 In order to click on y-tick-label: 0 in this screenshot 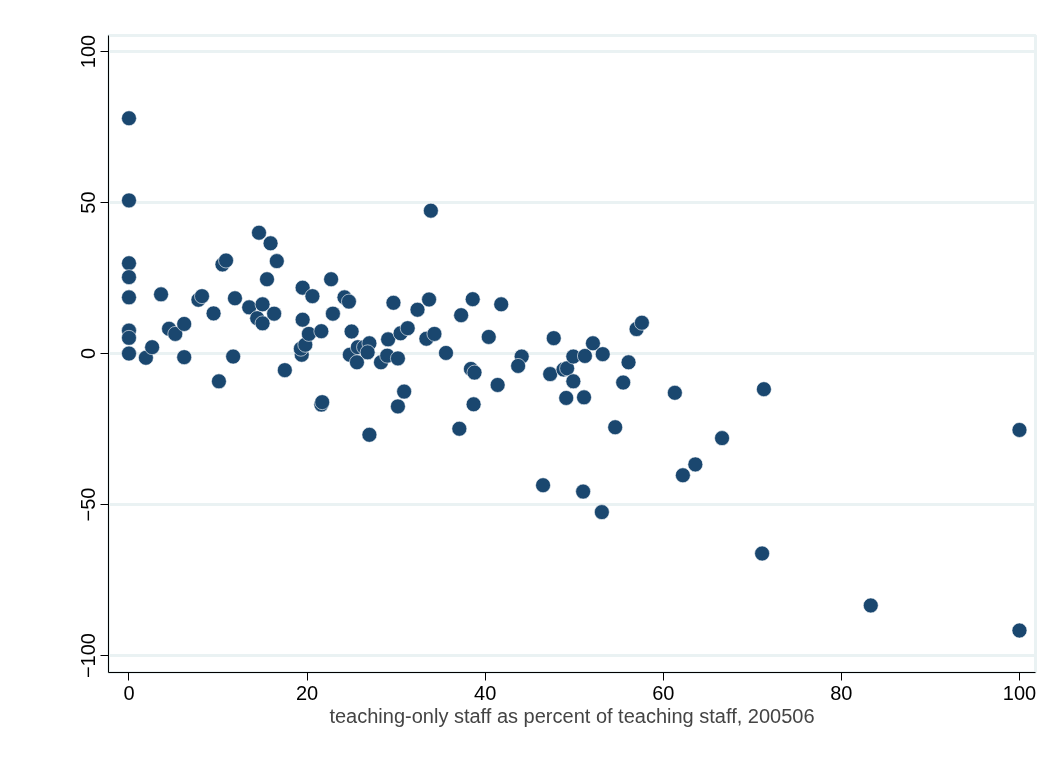, I will do `click(88, 353)`.